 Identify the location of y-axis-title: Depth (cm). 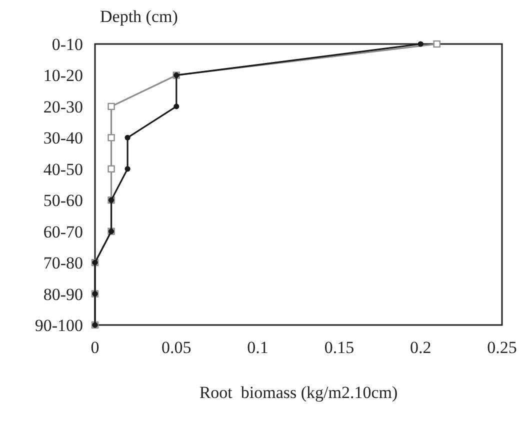
(139, 16).